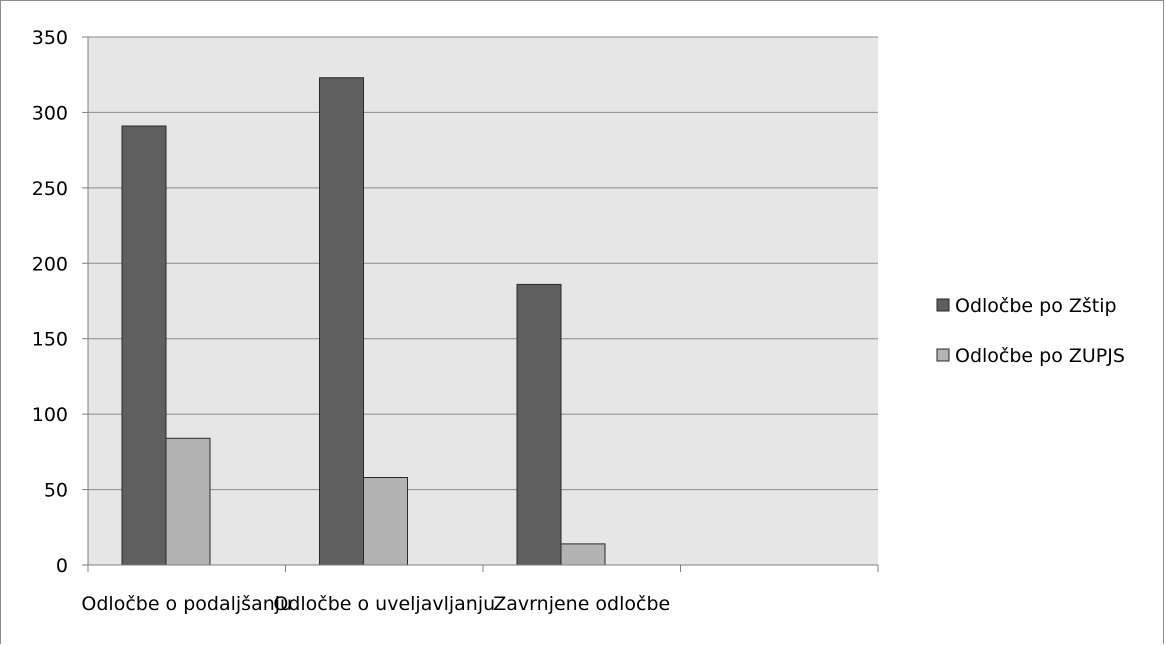 The image size is (1166, 646). Describe the element at coordinates (50, 415) in the screenshot. I see `y-tick-label: 100` at that location.